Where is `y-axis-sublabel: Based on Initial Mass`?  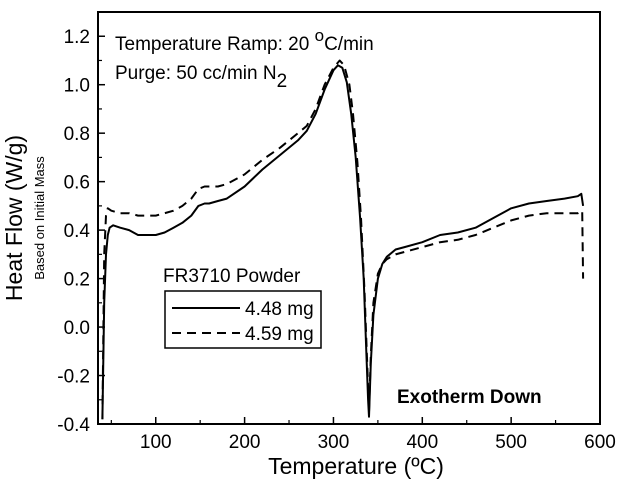 y-axis-sublabel: Based on Initial Mass is located at coordinates (39, 218).